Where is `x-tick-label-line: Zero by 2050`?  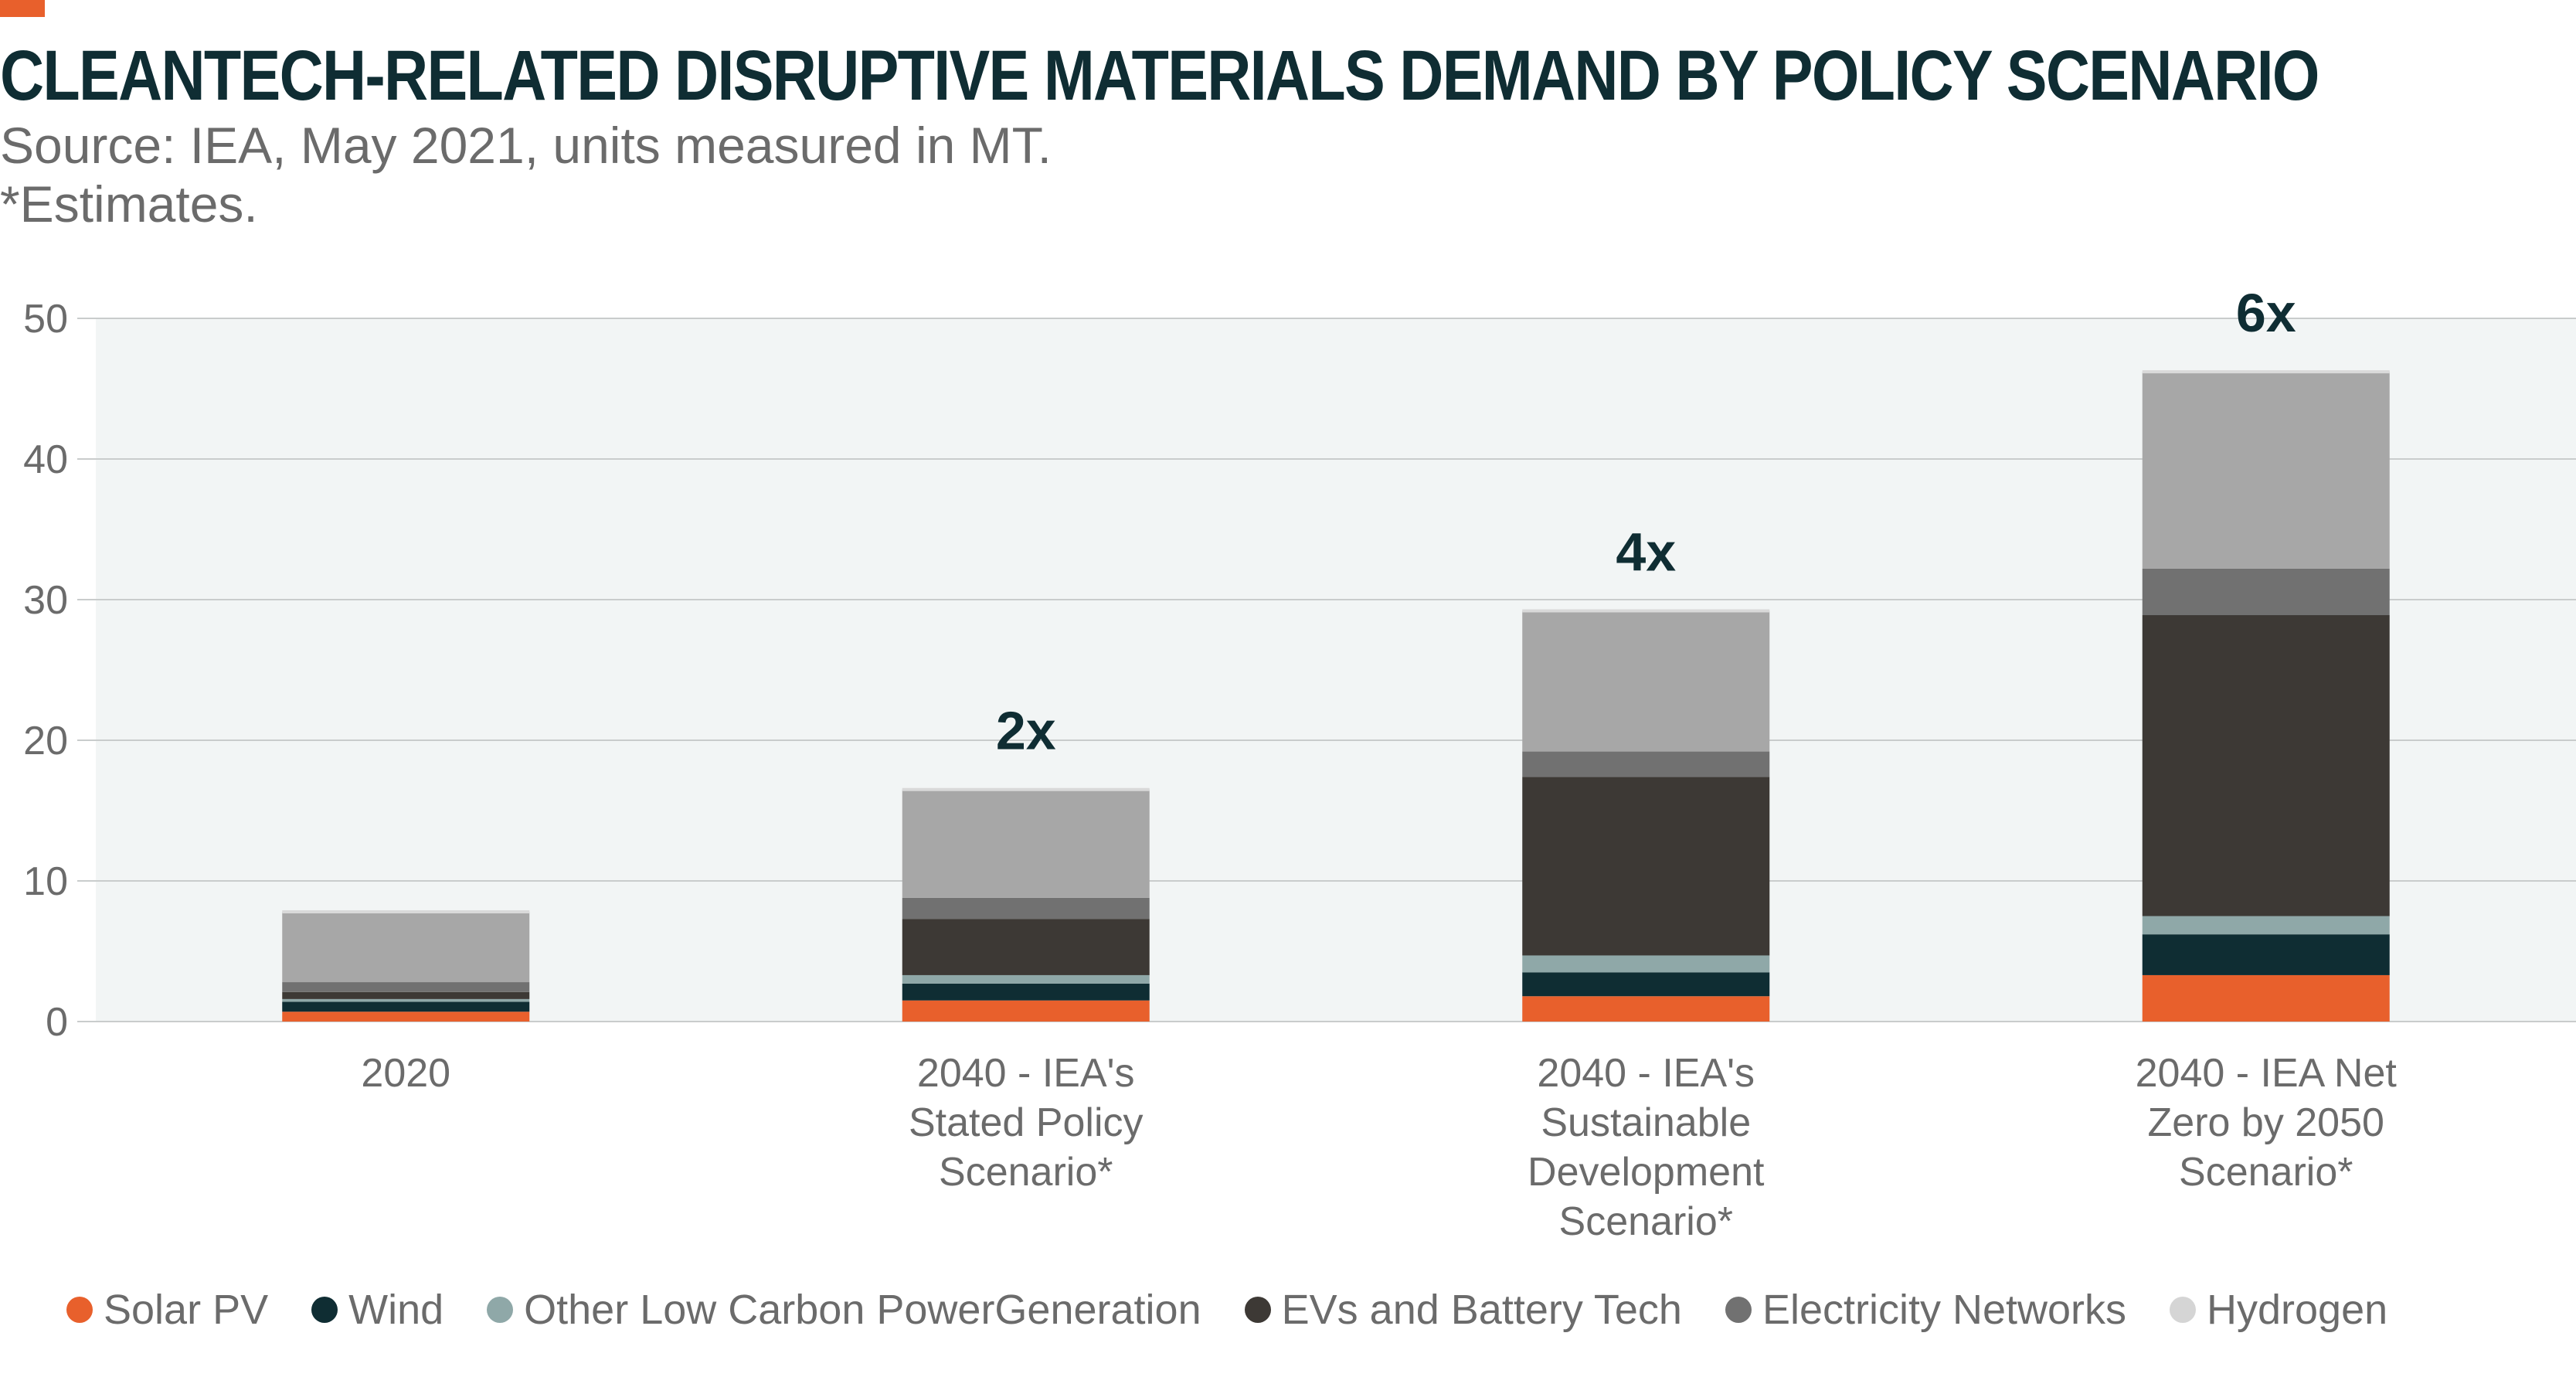 x-tick-label-line: Zero by 2050 is located at coordinates (2266, 1122).